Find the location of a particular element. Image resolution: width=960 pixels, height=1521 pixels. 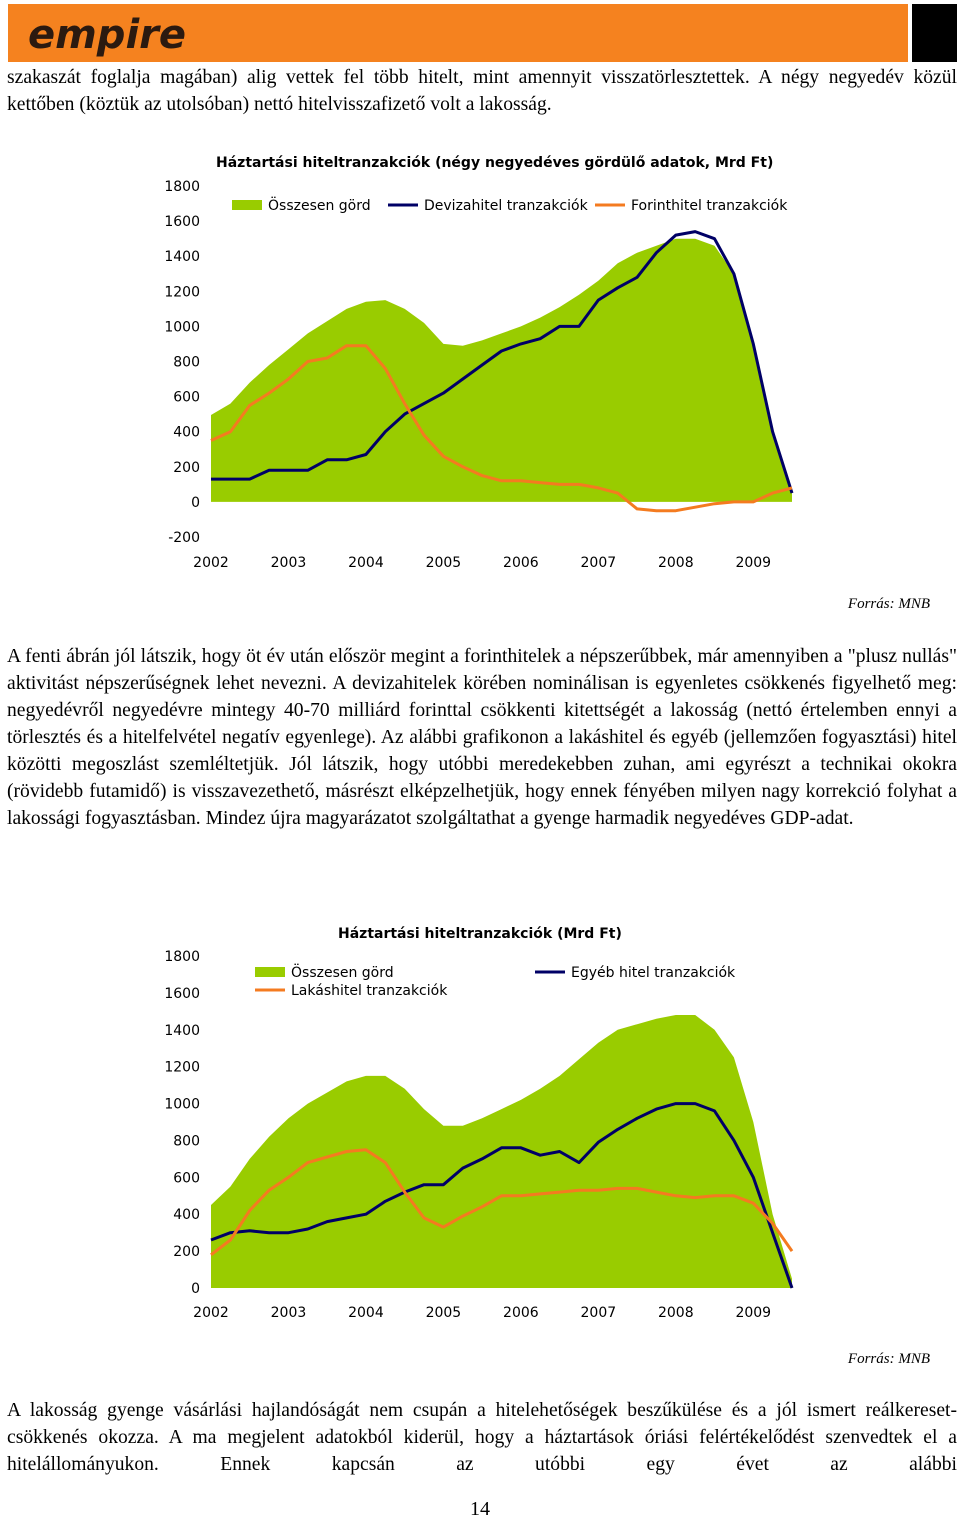

header-block is located at coordinates (934, 33).